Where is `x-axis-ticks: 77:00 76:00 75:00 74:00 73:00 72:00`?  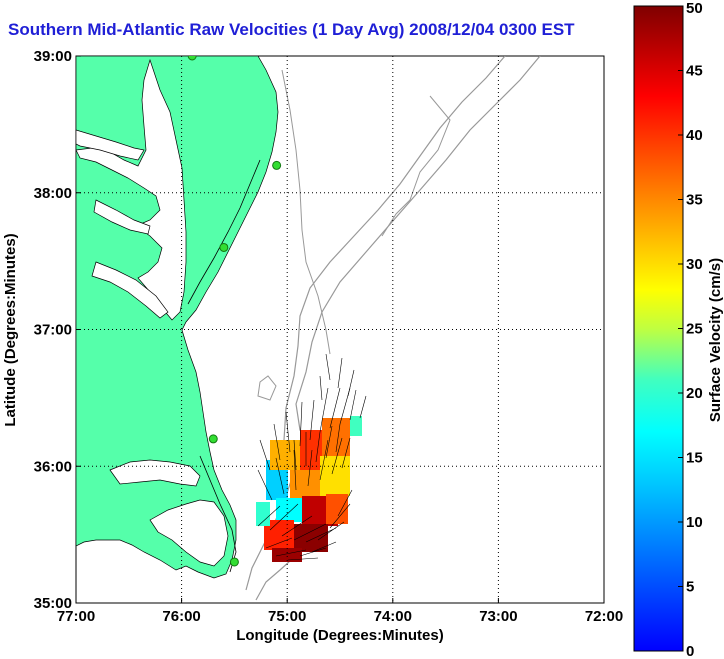
x-axis-ticks: 77:00 76:00 75:00 74:00 73:00 72:00 is located at coordinates (340, 611).